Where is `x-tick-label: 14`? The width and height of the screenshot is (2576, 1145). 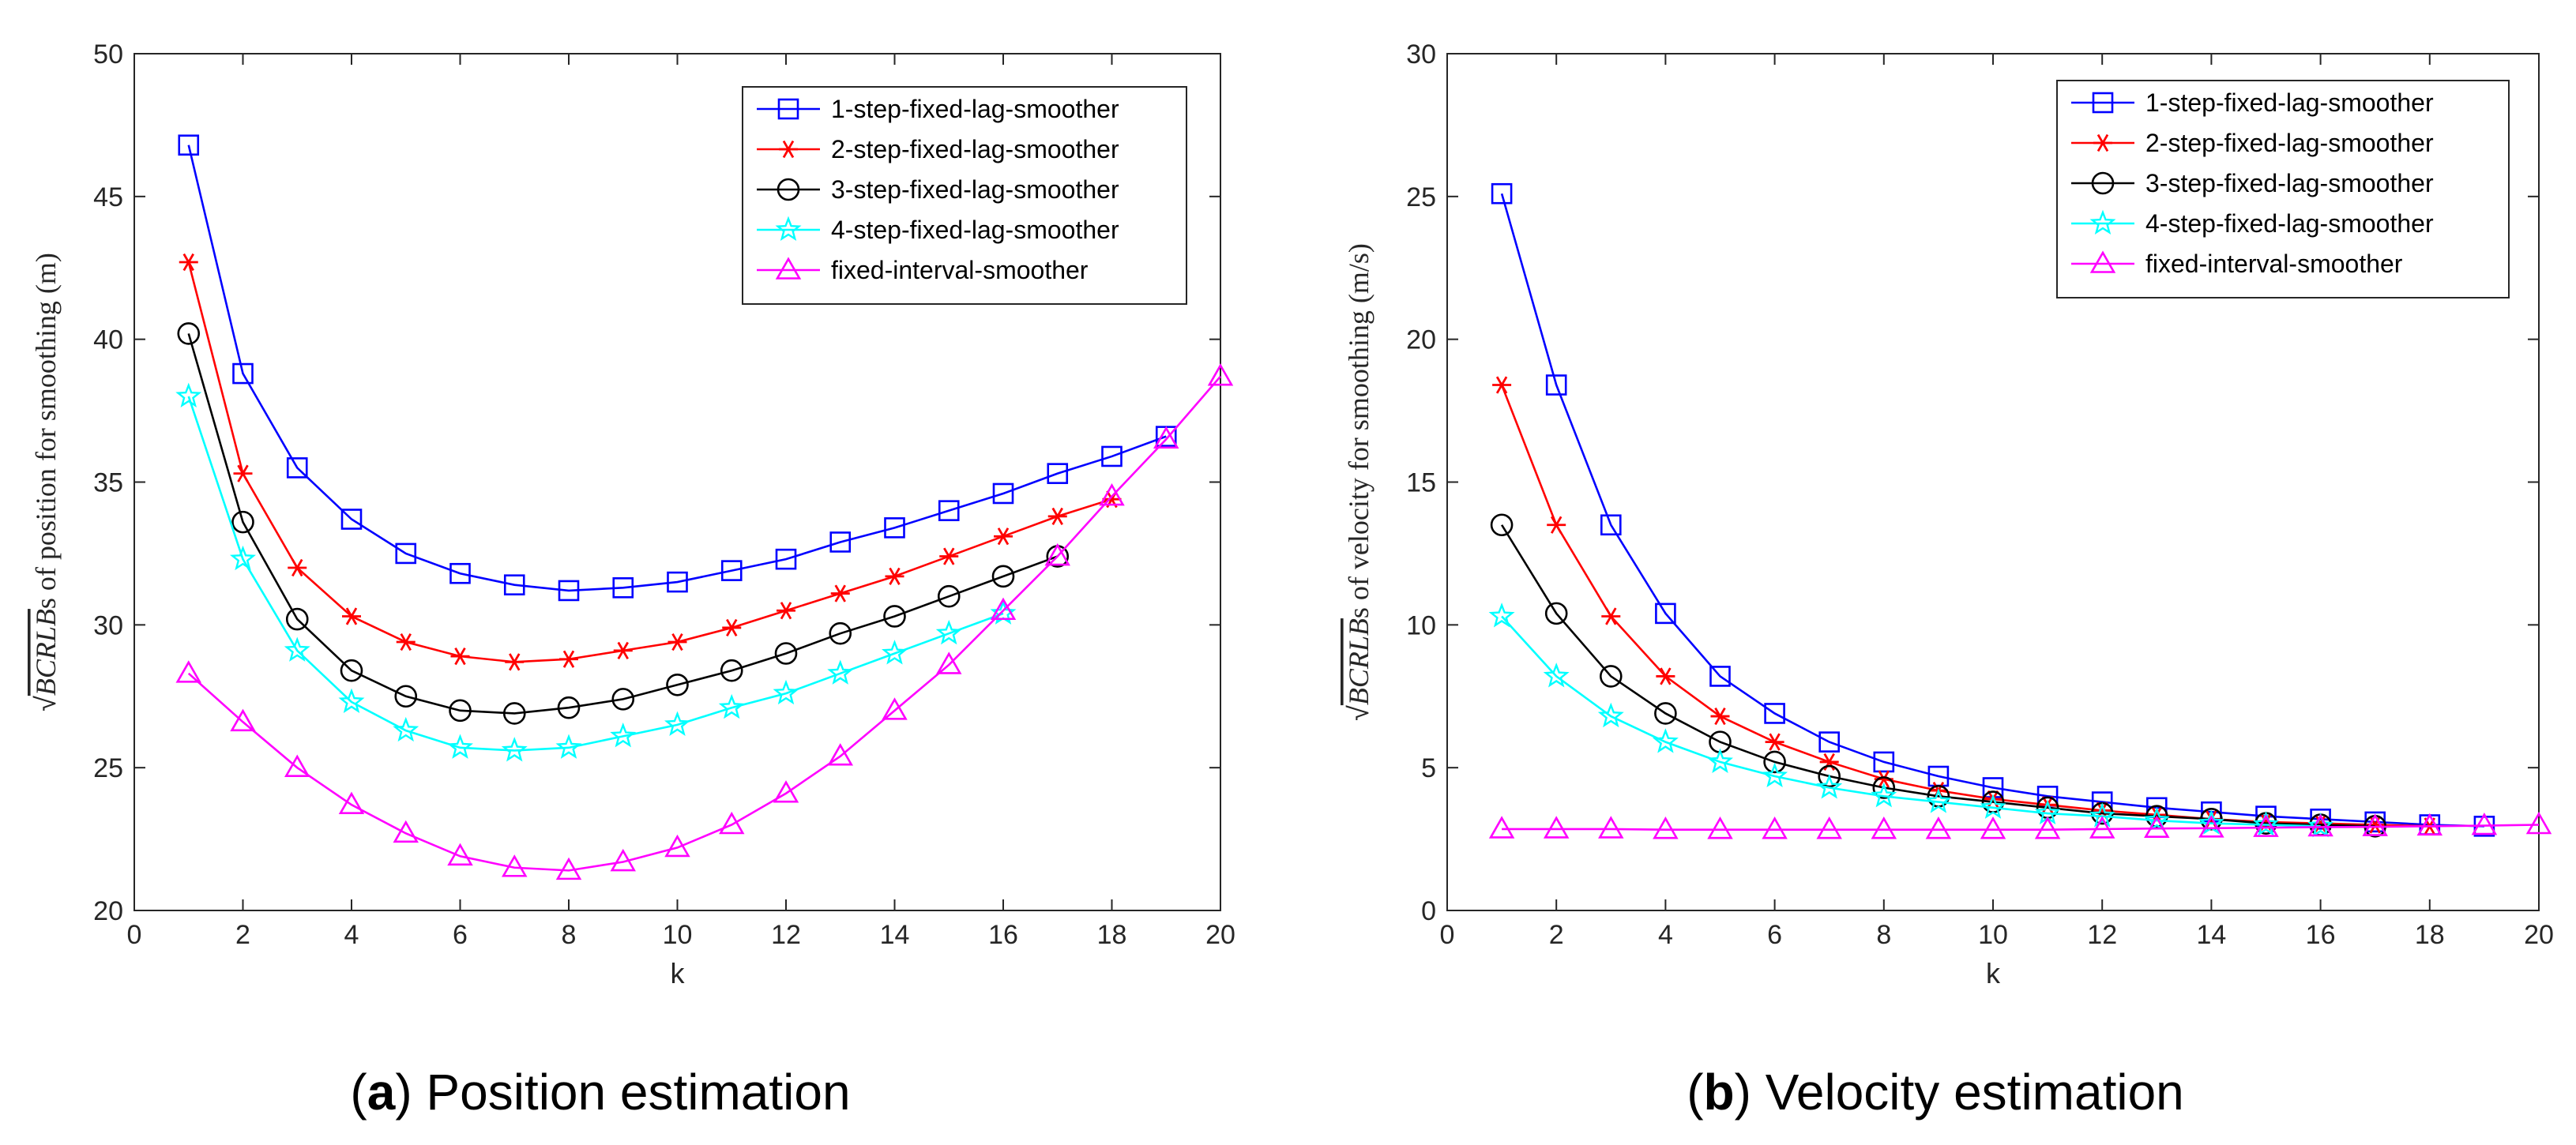 x-tick-label: 14 is located at coordinates (2211, 935).